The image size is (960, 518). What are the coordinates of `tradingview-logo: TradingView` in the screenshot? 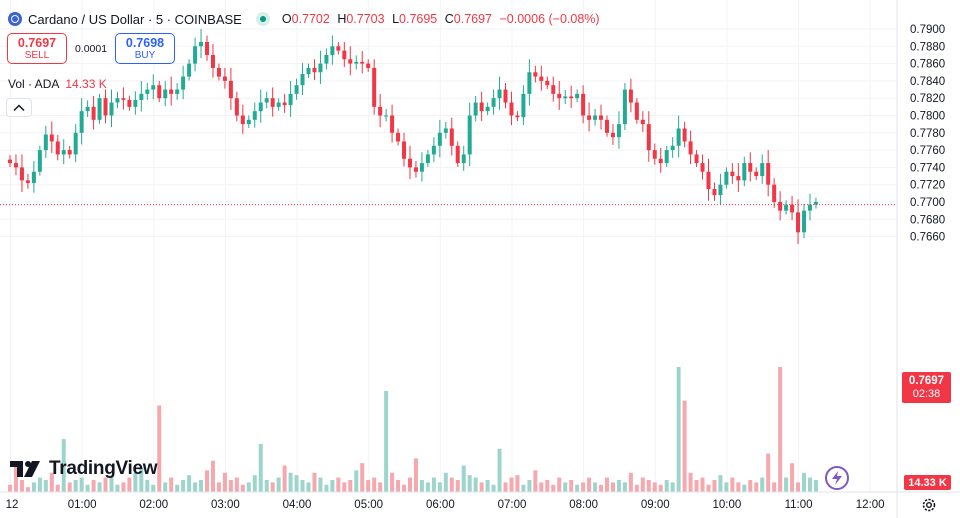 It's located at (84, 469).